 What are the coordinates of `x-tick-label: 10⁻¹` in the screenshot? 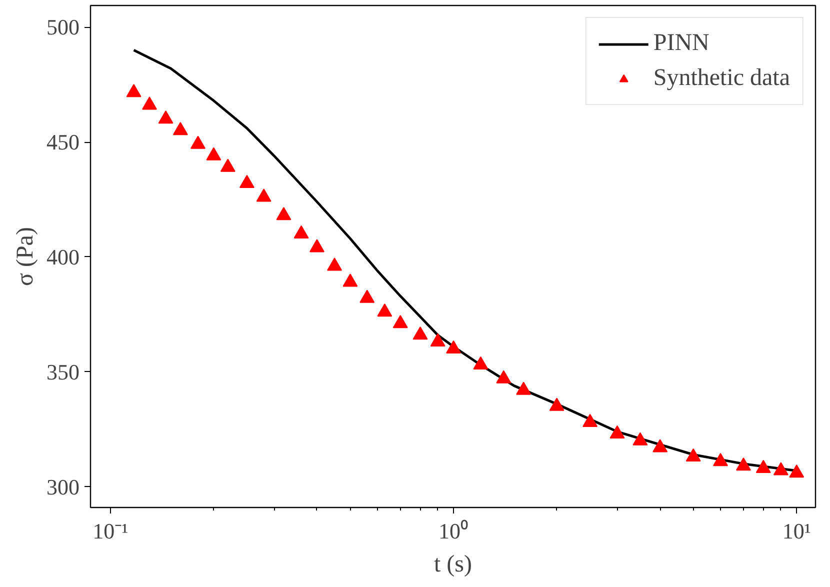 It's located at (110, 531).